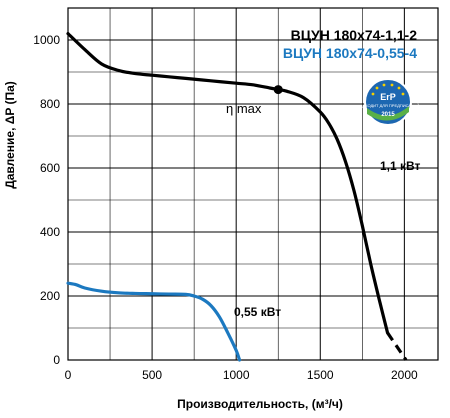 The image size is (450, 418). What do you see at coordinates (388, 97) in the screenshot?
I see `erp-badge-title: ErP` at bounding box center [388, 97].